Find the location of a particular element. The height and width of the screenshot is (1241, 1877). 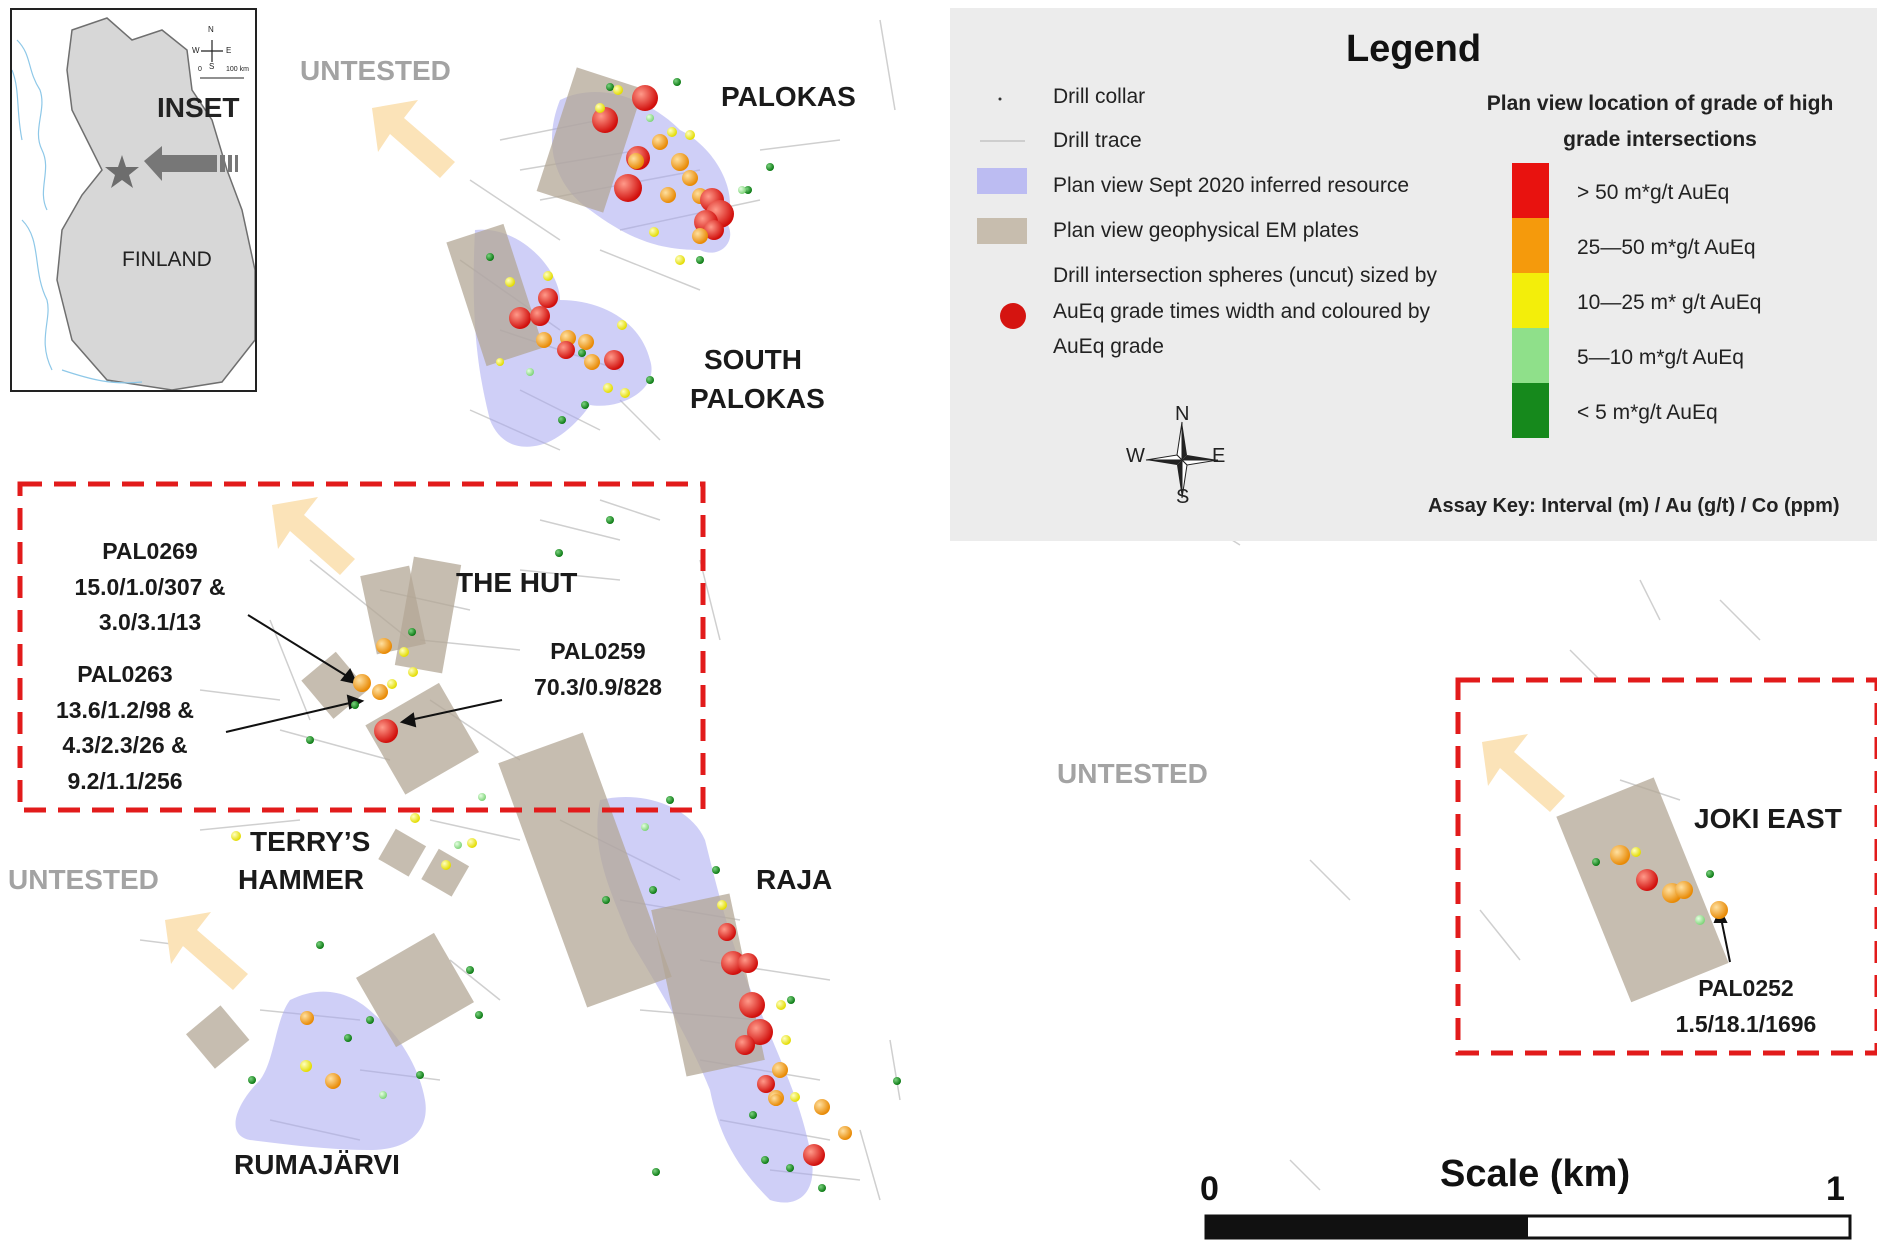

legend-resource-swatch is located at coordinates (1002, 181).